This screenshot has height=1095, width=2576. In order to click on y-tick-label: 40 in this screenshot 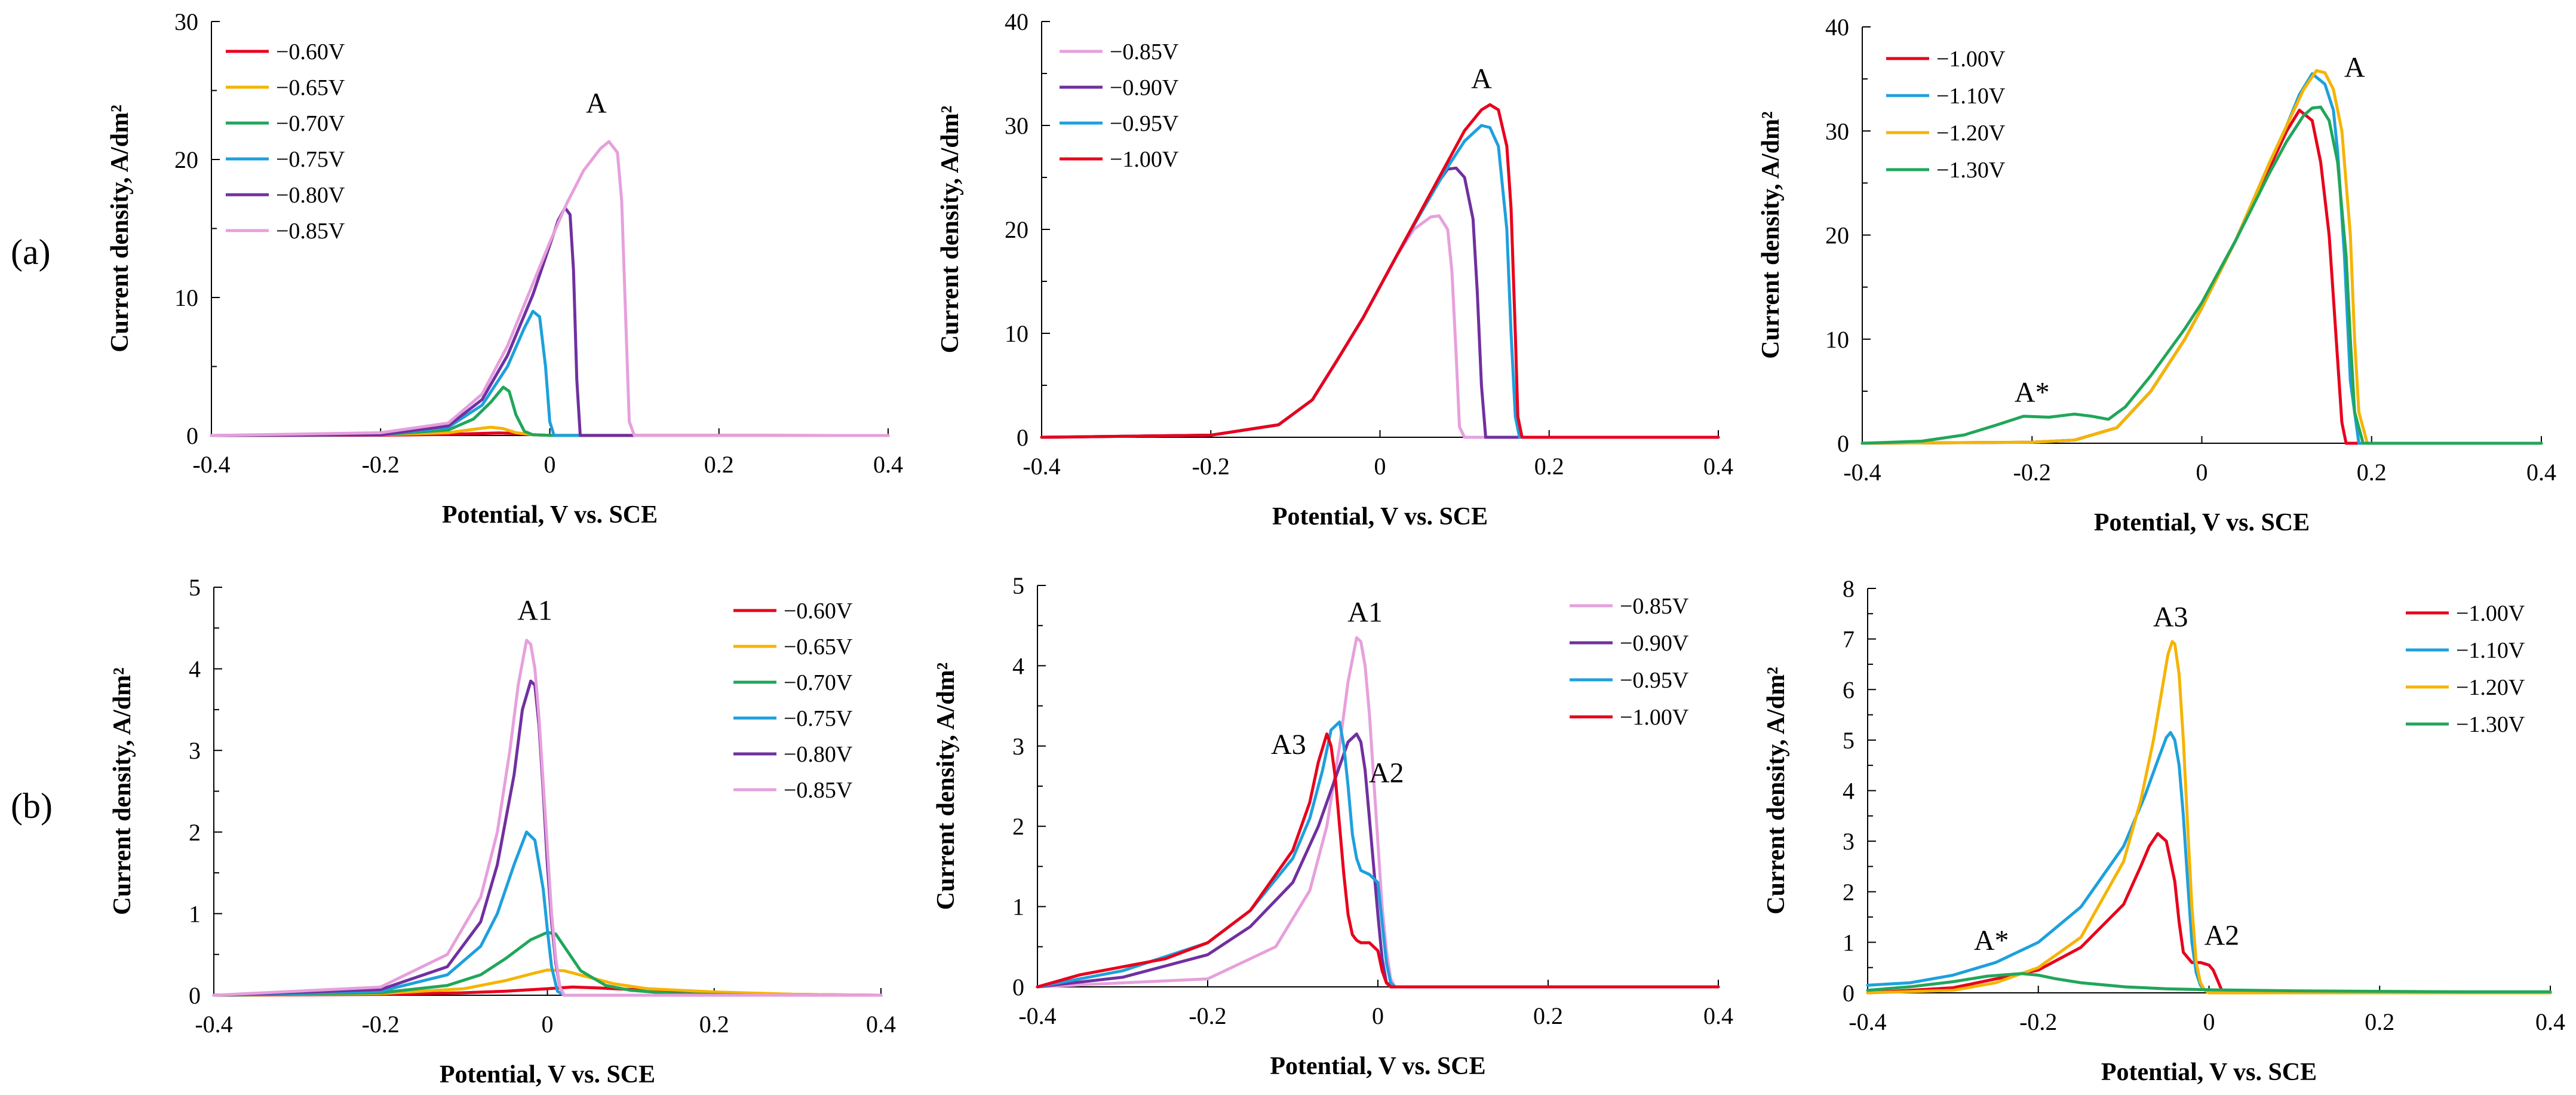, I will do `click(1837, 27)`.